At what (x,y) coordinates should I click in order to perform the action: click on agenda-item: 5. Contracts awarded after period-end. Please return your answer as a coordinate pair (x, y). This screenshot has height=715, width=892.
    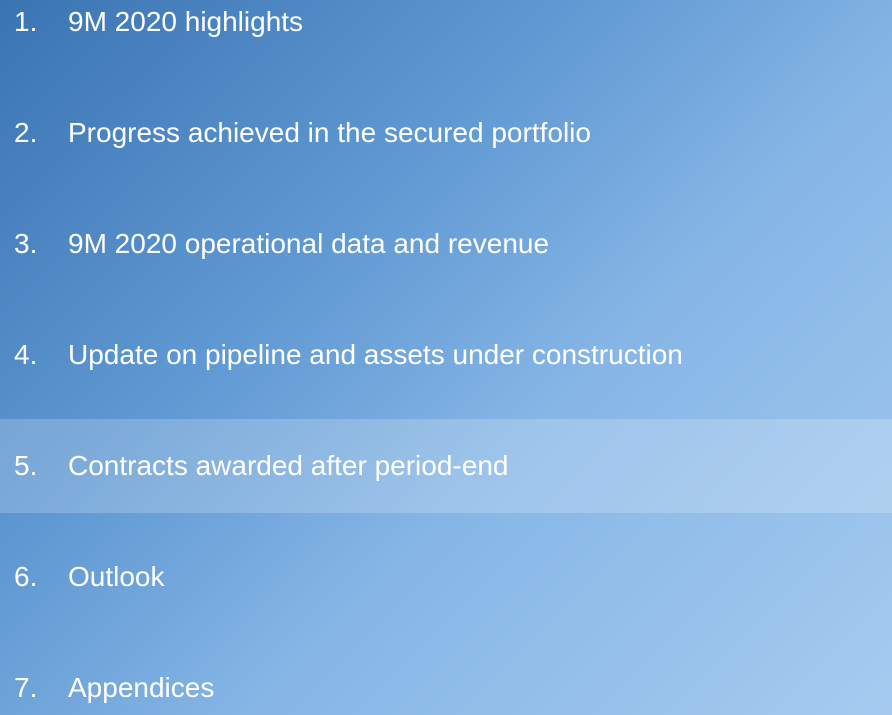
    Looking at the image, I should click on (446, 466).